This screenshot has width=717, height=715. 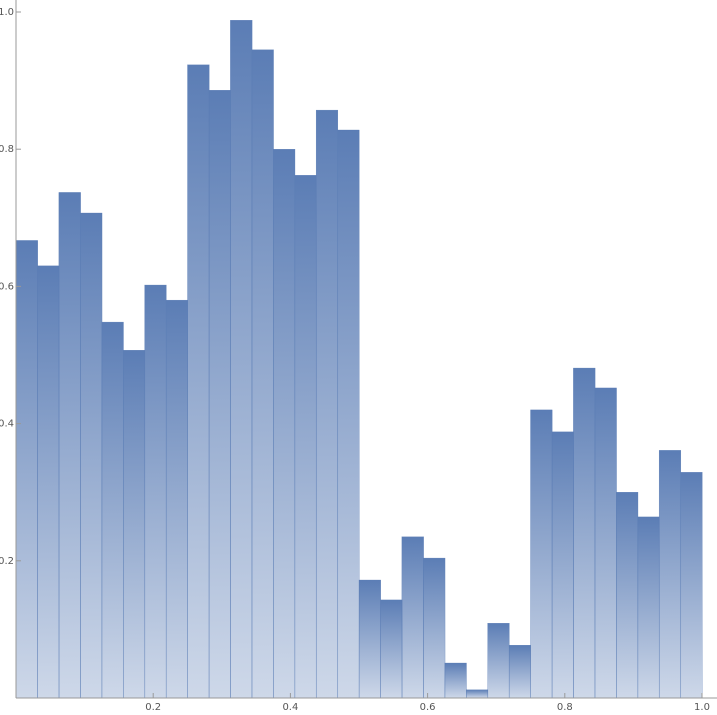 What do you see at coordinates (7, 12) in the screenshot?
I see `y-tick-label: 1.0` at bounding box center [7, 12].